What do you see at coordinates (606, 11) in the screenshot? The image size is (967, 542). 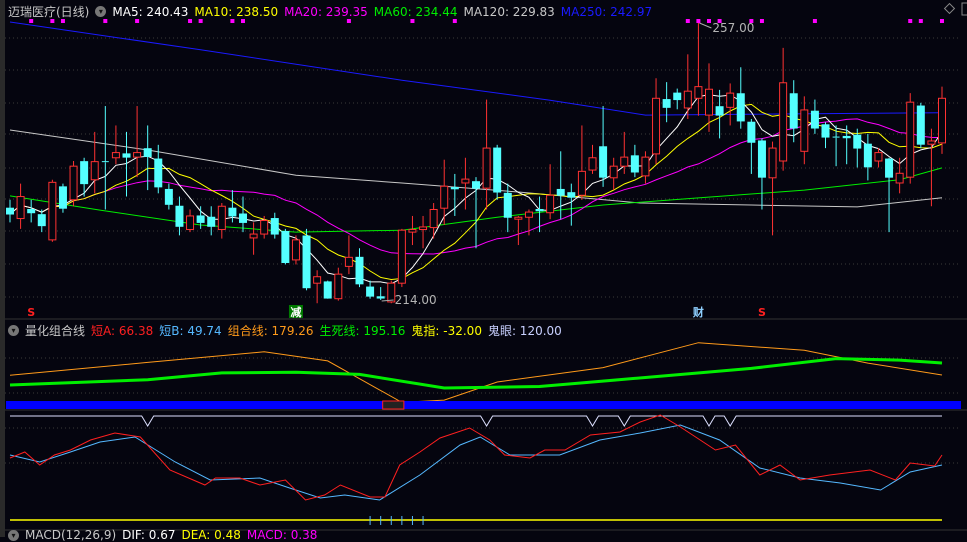 I see `ma250-label: MA250: 242.97` at bounding box center [606, 11].